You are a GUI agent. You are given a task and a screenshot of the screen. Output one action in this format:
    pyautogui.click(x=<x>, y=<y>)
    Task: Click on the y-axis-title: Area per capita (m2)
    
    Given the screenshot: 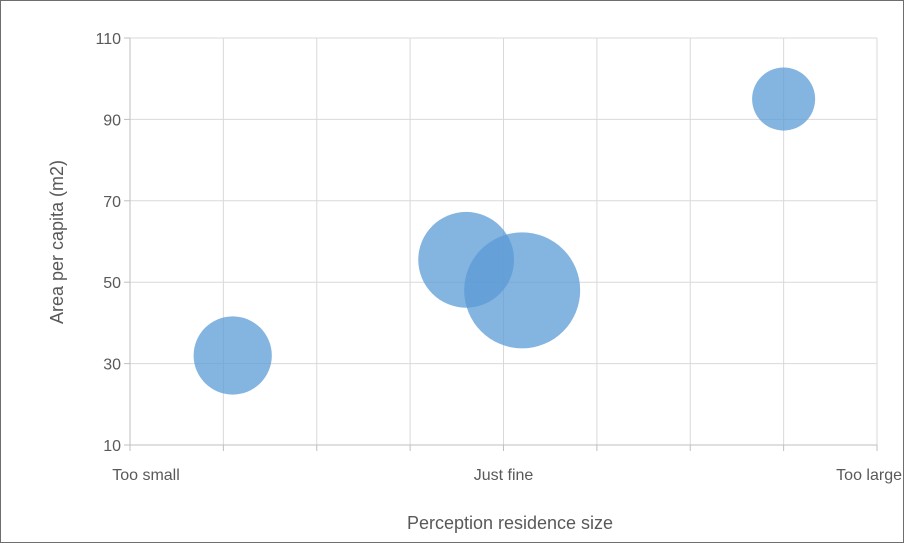 What is the action you would take?
    pyautogui.click(x=57, y=242)
    